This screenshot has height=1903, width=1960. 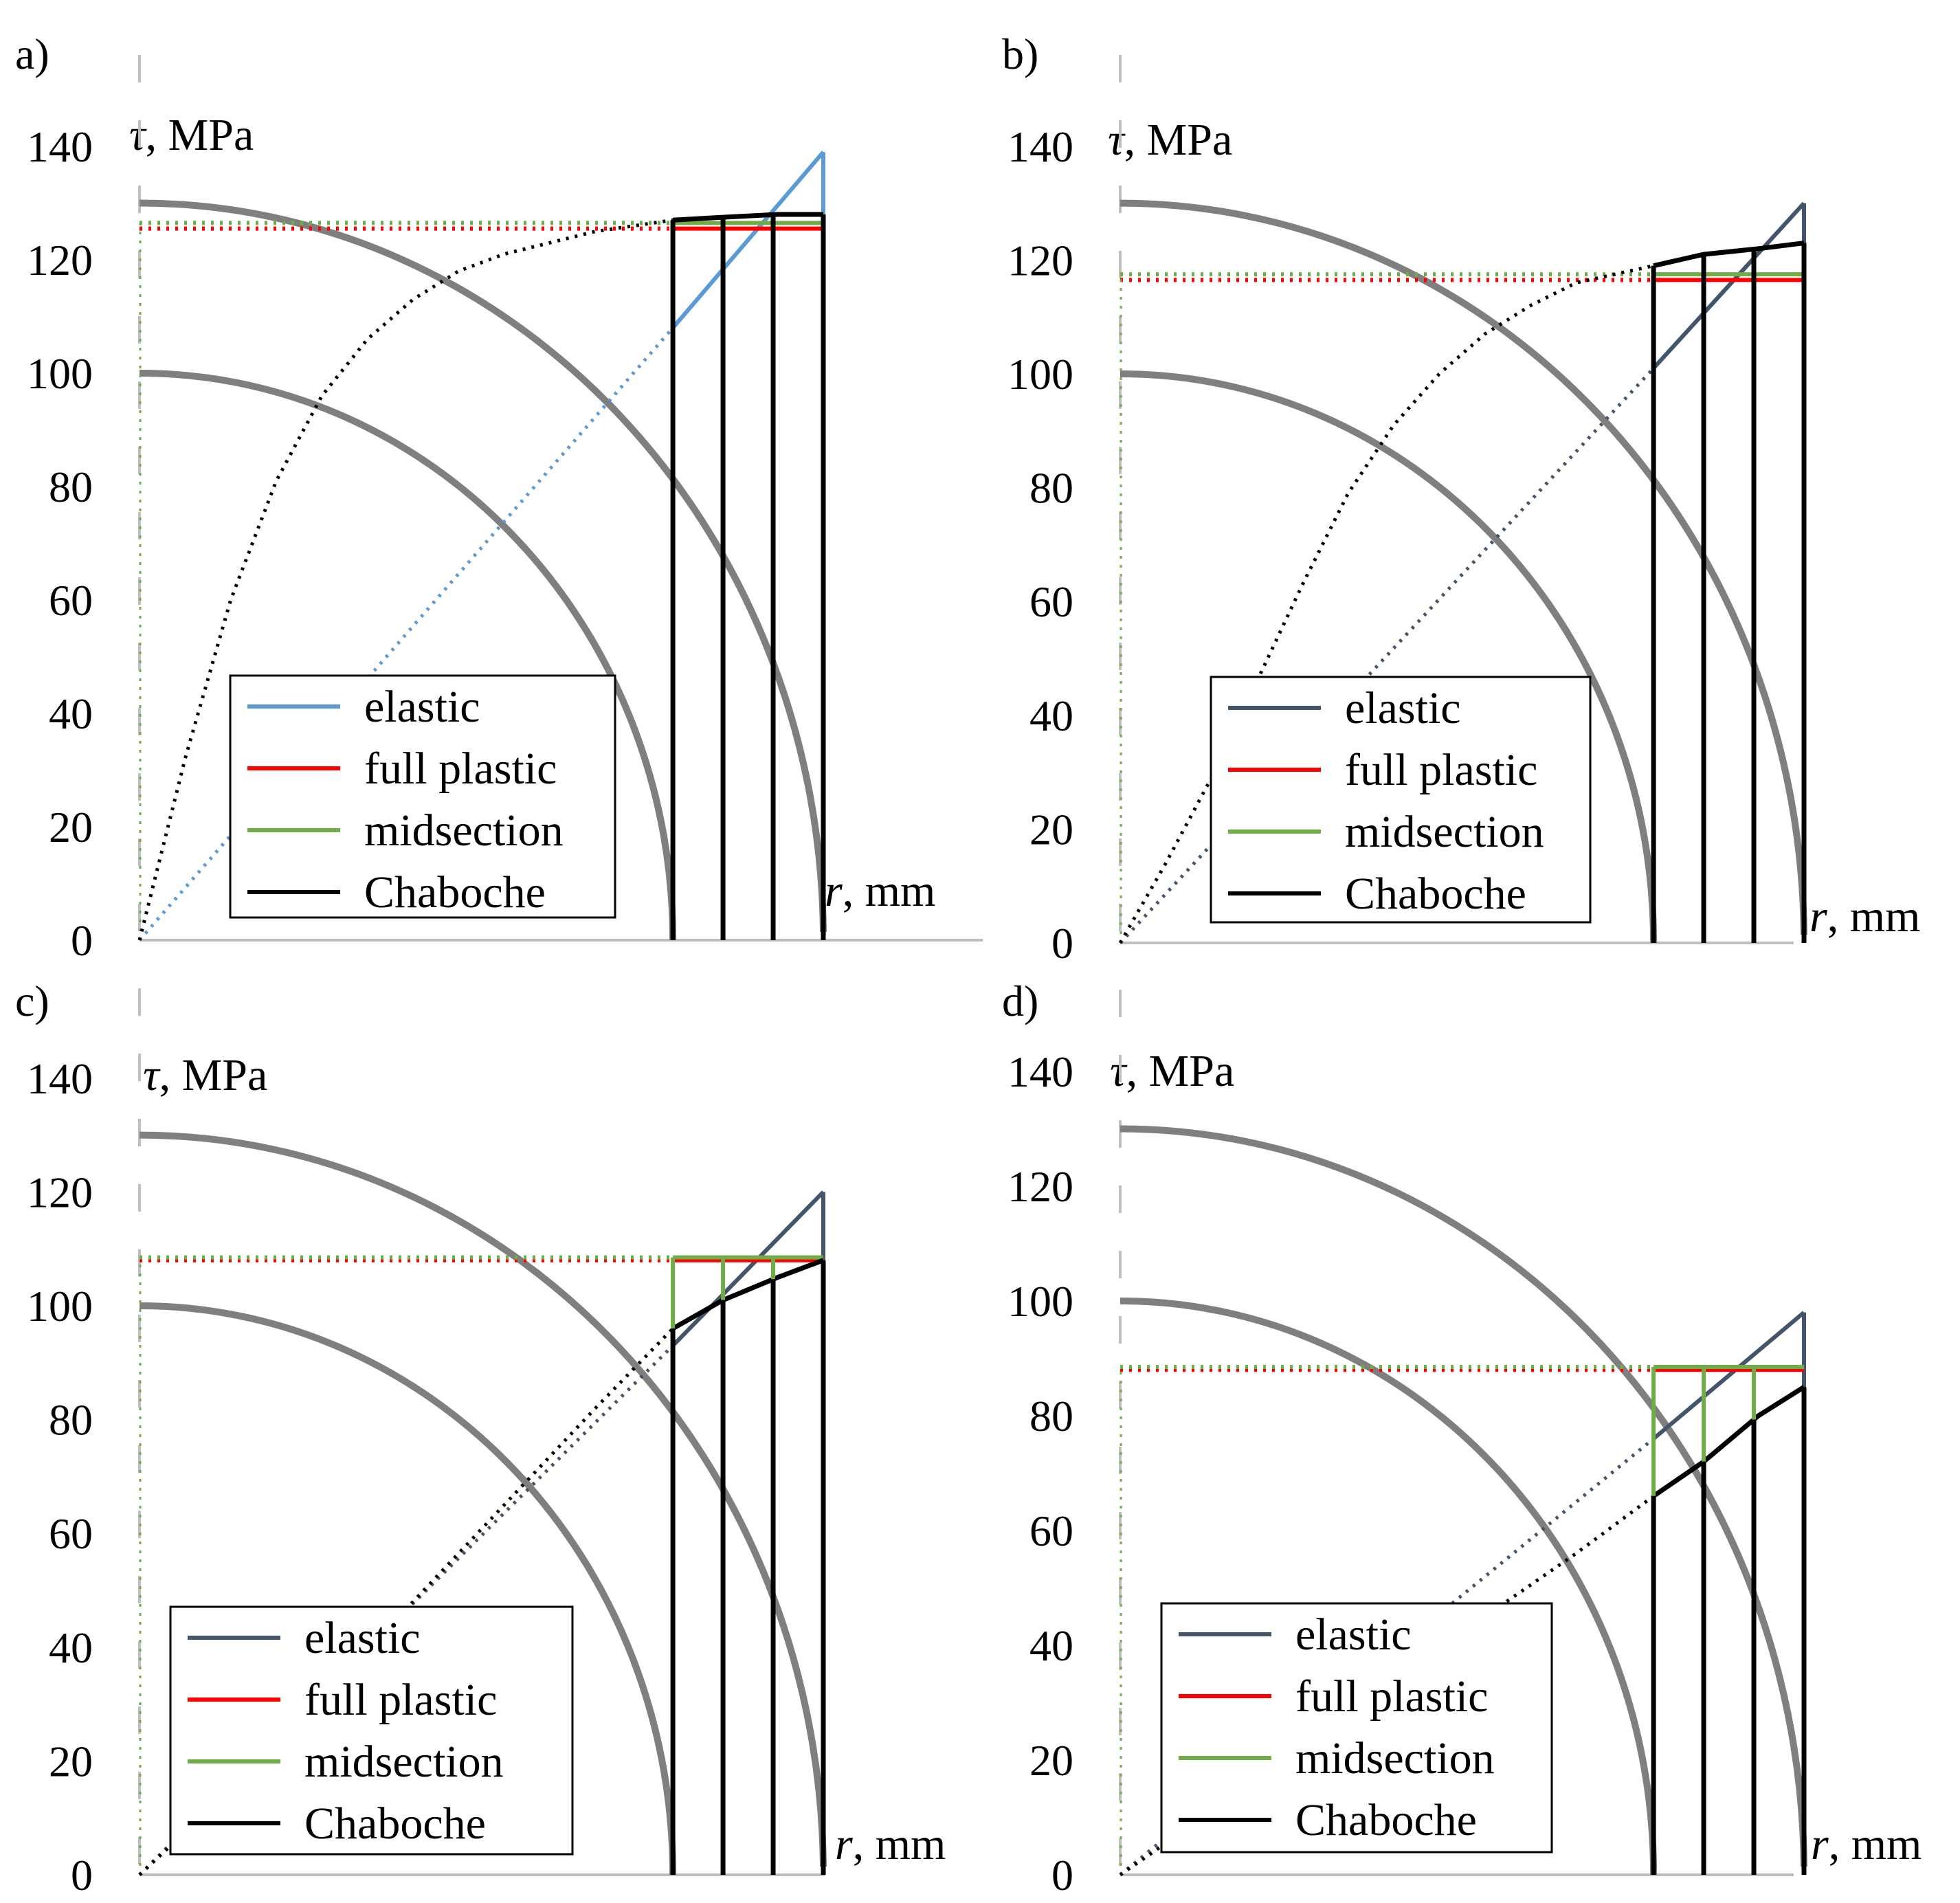 I want to click on y-tick-label: 0, so click(x=82, y=1875).